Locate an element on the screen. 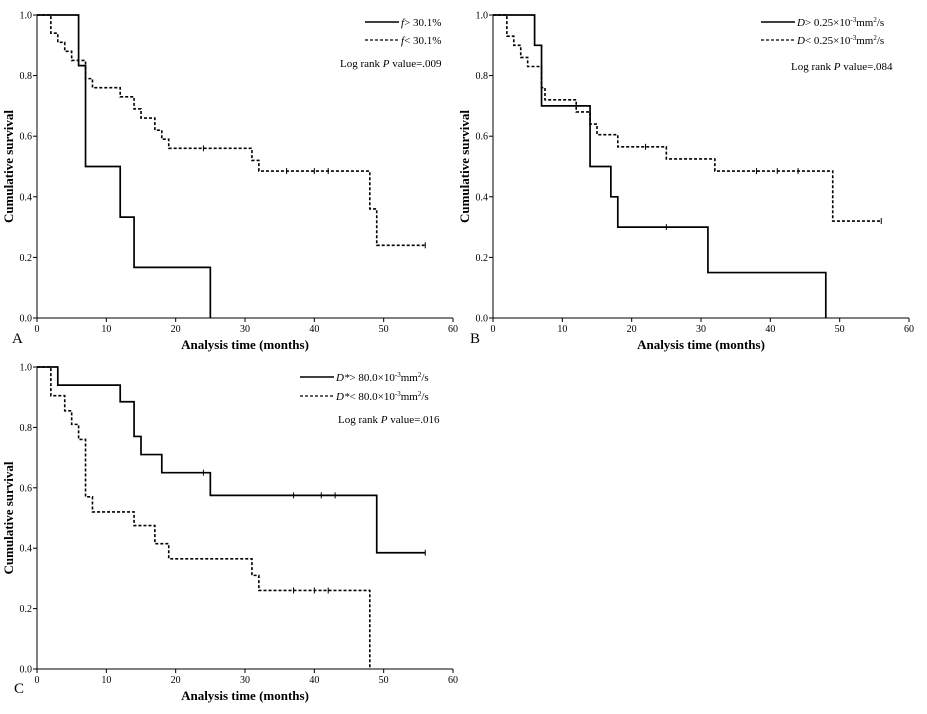 This screenshot has width=927, height=714. panel-letter: C is located at coordinates (19, 689).